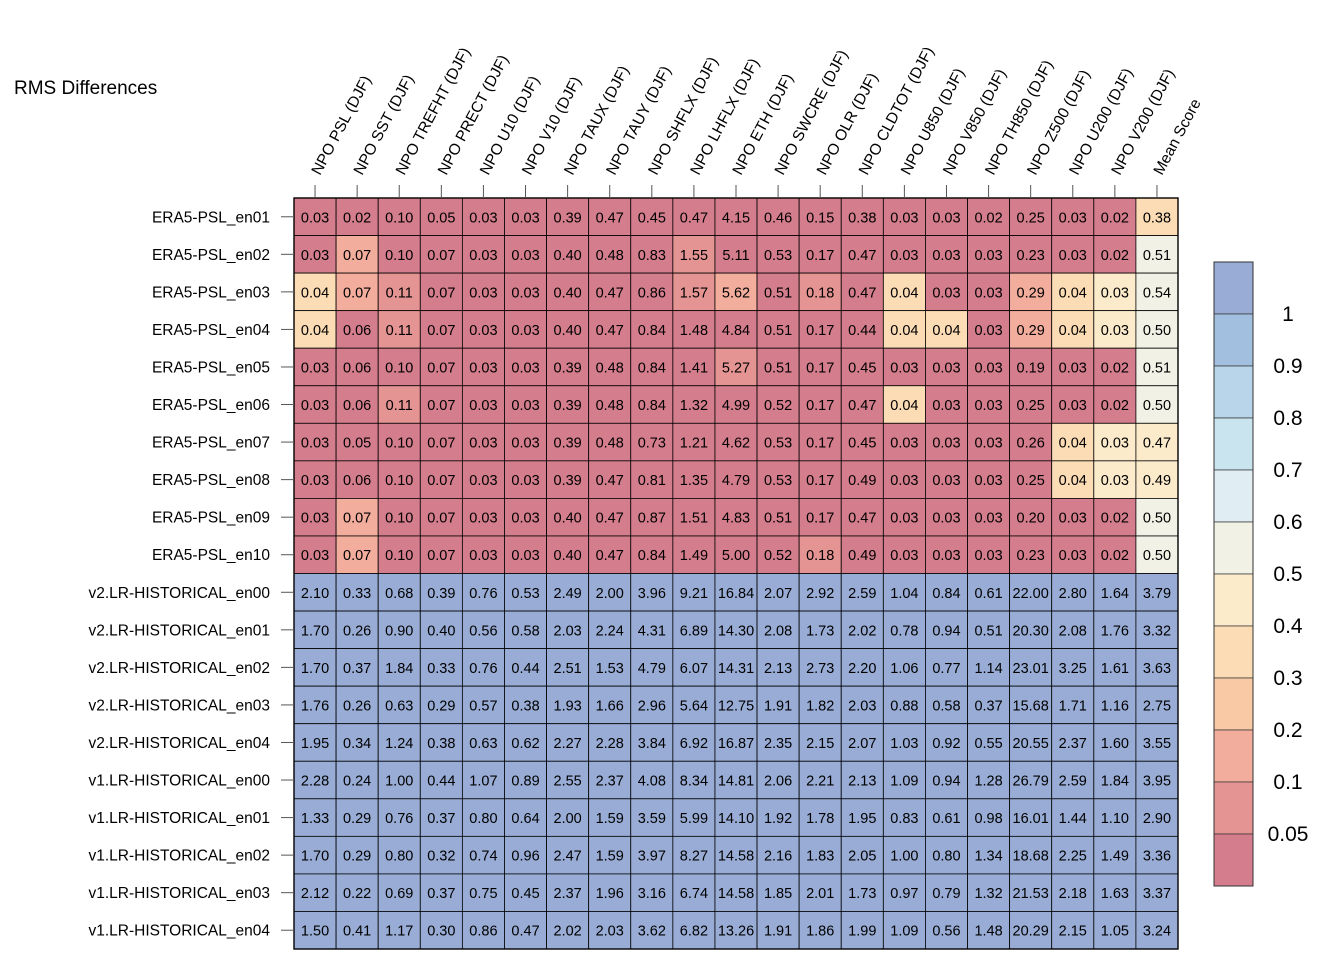 This screenshot has width=1325, height=980. Describe the element at coordinates (610, 444) in the screenshot. I see `cell-value-label: 0.48` at that location.